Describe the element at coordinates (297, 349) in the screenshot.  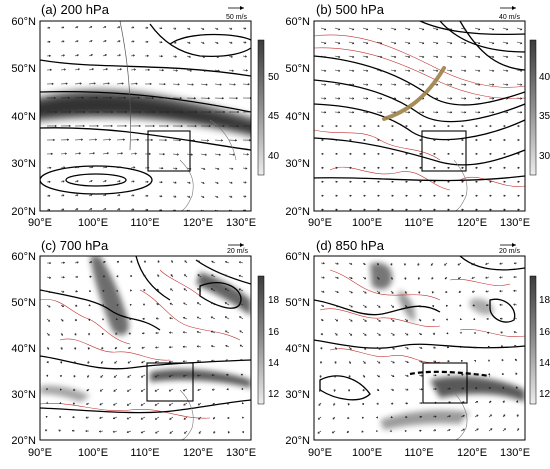
I see `lat-tick-d-40: 40°N` at that location.